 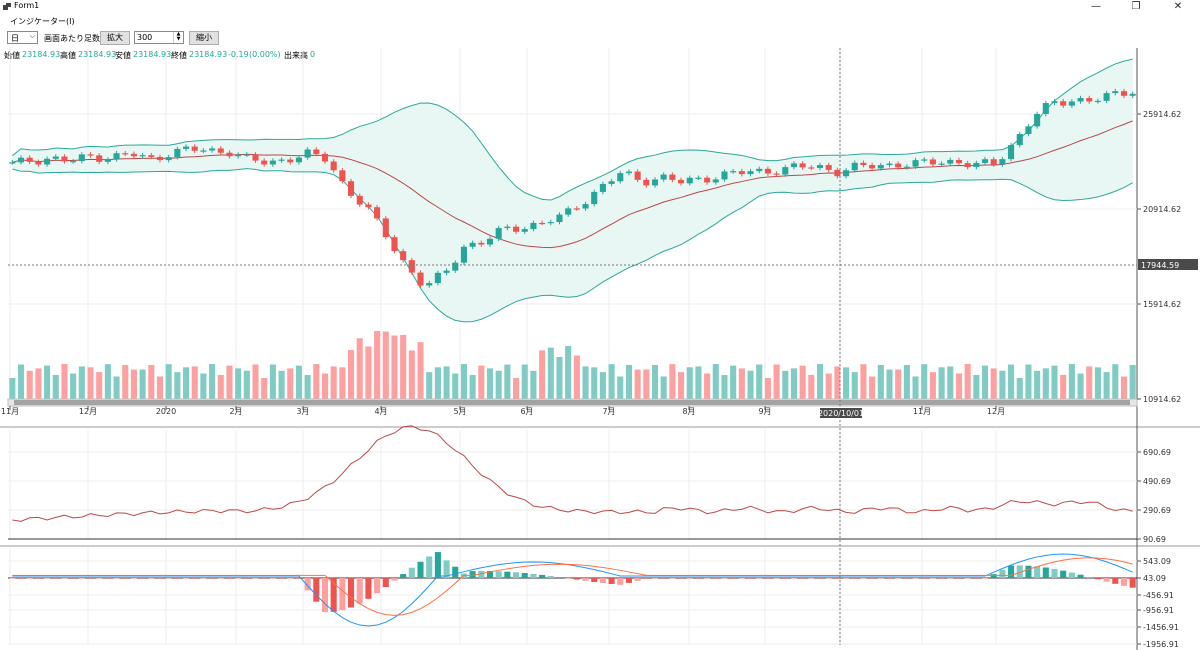 I want to click on indicator-tick-label: 690.69, so click(x=1157, y=452).